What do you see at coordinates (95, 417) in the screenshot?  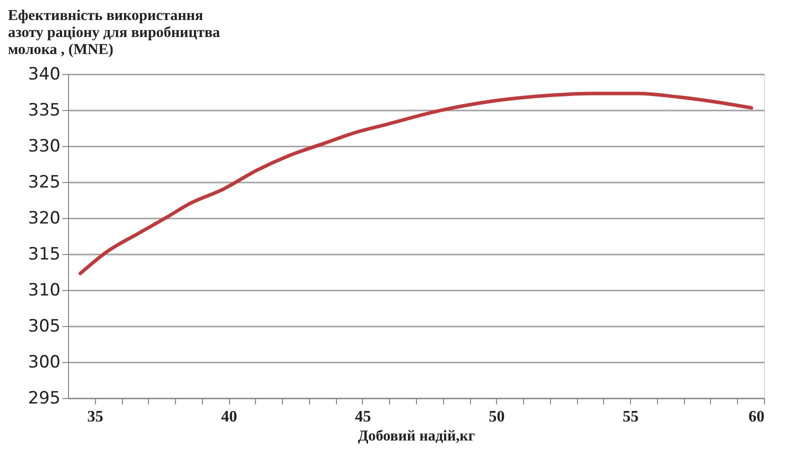 I see `x-tick-label: 35` at bounding box center [95, 417].